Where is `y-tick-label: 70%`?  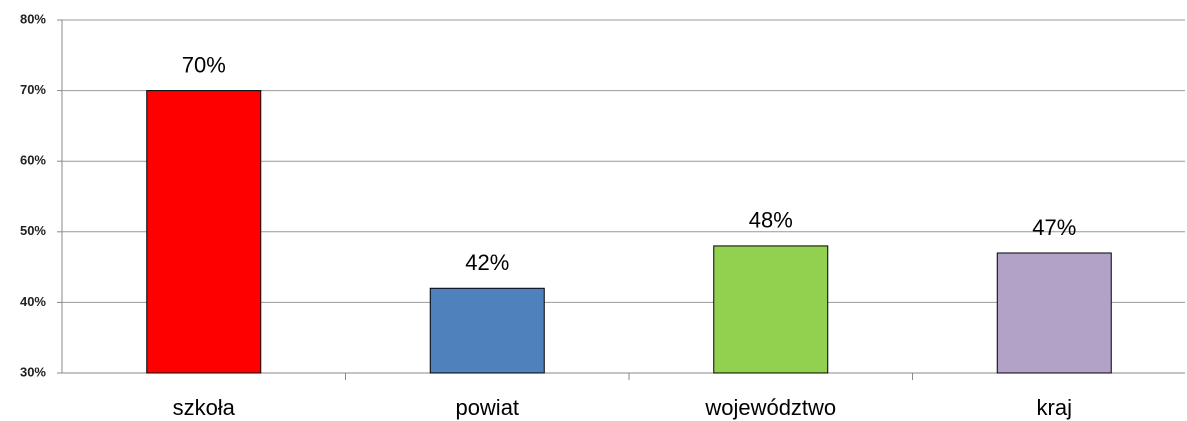 y-tick-label: 70% is located at coordinates (33, 89).